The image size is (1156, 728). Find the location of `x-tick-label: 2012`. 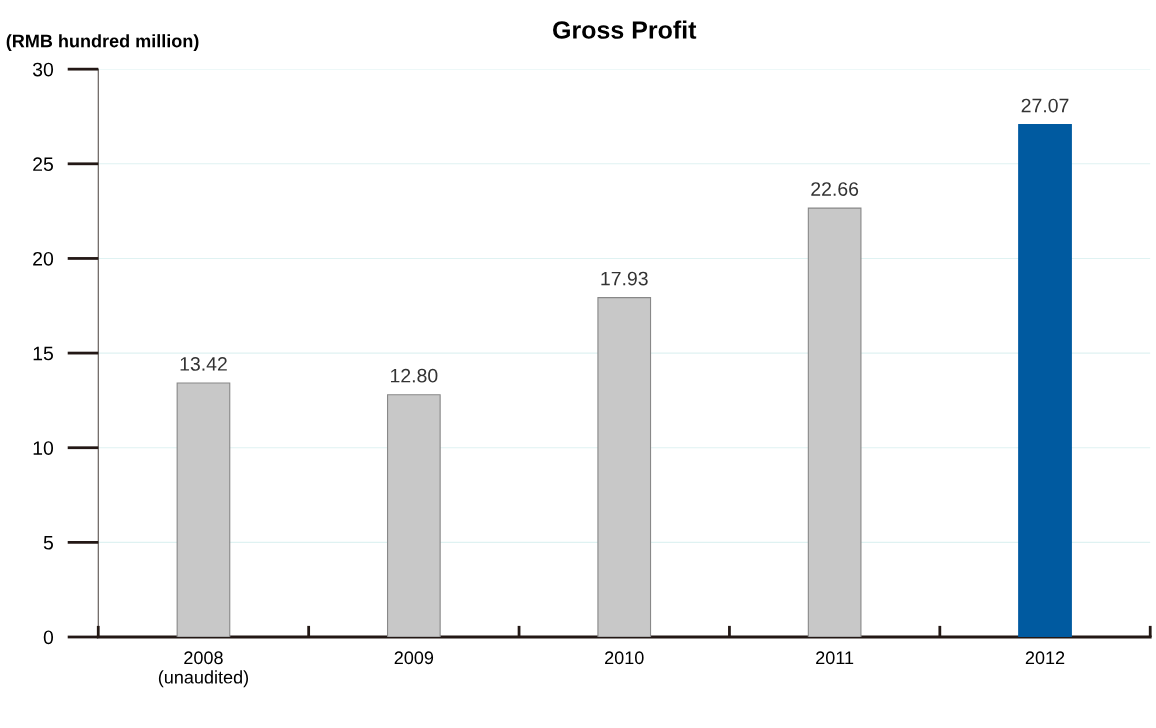

x-tick-label: 2012 is located at coordinates (1045, 658).